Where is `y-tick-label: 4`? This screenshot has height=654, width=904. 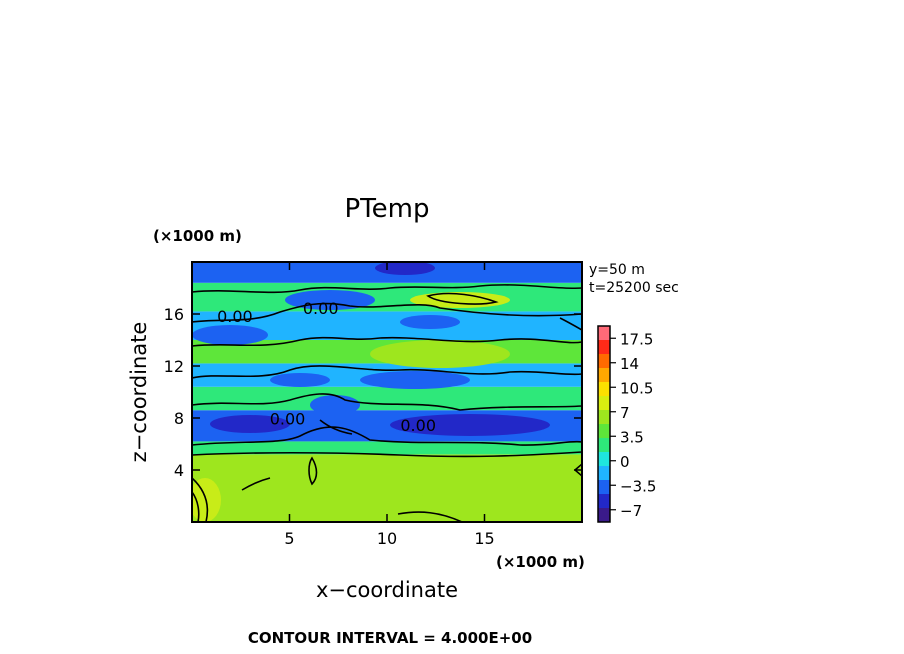 y-tick-label: 4 is located at coordinates (179, 470).